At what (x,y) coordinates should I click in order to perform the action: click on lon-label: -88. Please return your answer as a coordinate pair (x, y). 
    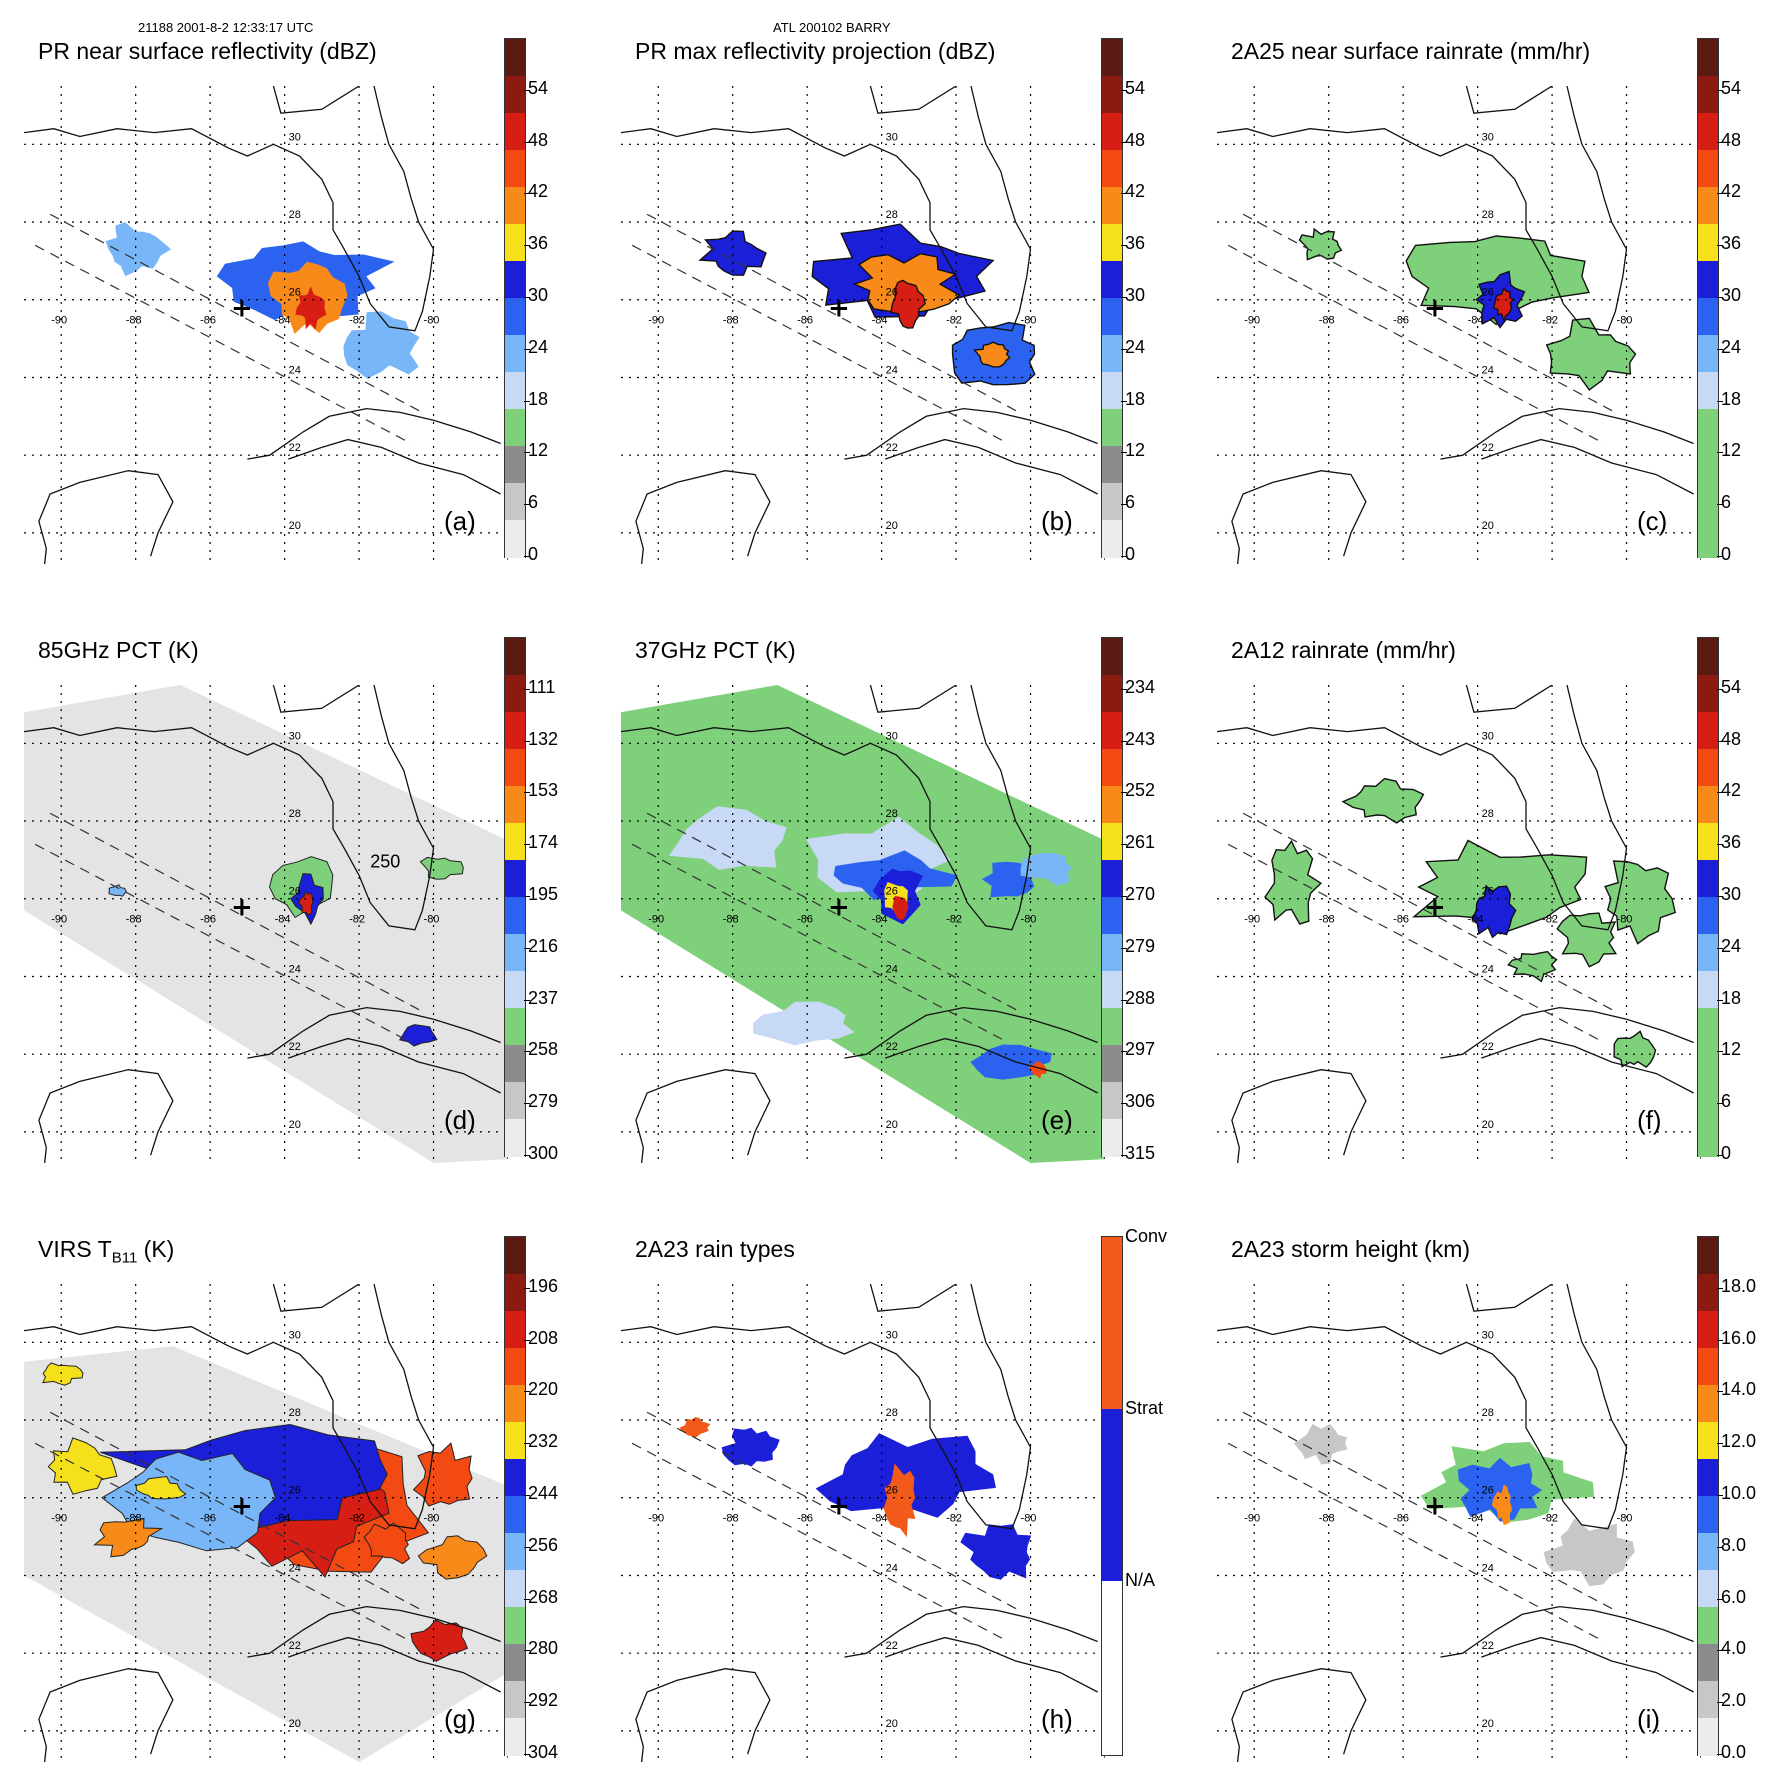
    Looking at the image, I should click on (731, 321).